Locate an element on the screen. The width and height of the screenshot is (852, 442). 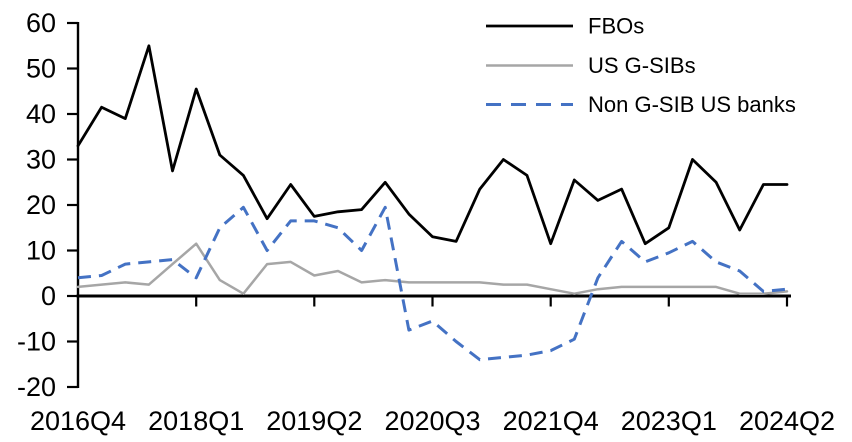
y-tick-label: 0 is located at coordinates (48, 296).